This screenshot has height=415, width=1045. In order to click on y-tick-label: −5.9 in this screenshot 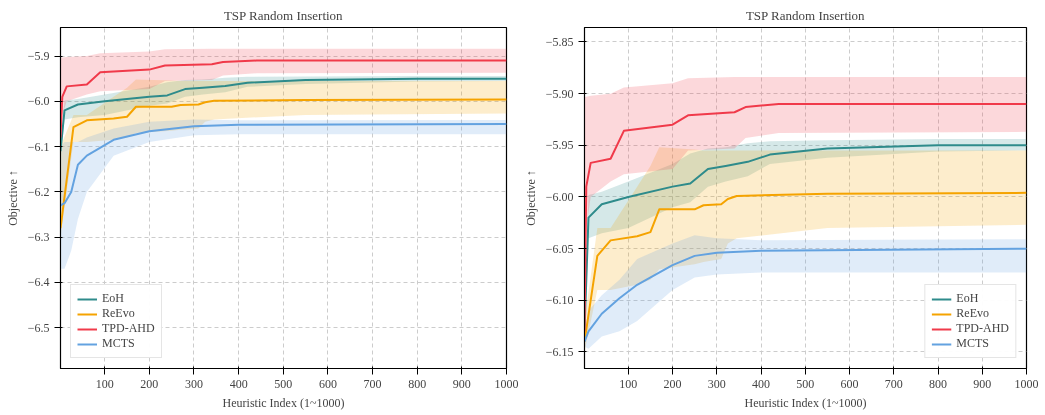, I will do `click(38, 56)`.